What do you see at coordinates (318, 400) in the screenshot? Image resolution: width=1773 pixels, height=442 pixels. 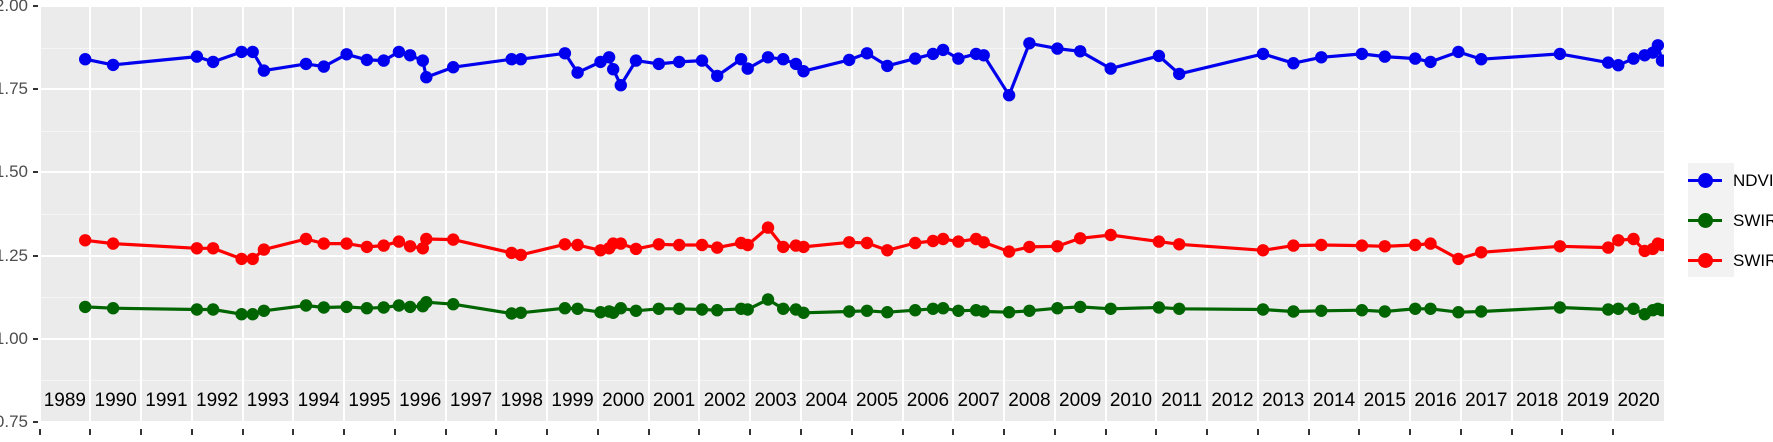 I see `x-axis-tick-label: 1994` at bounding box center [318, 400].